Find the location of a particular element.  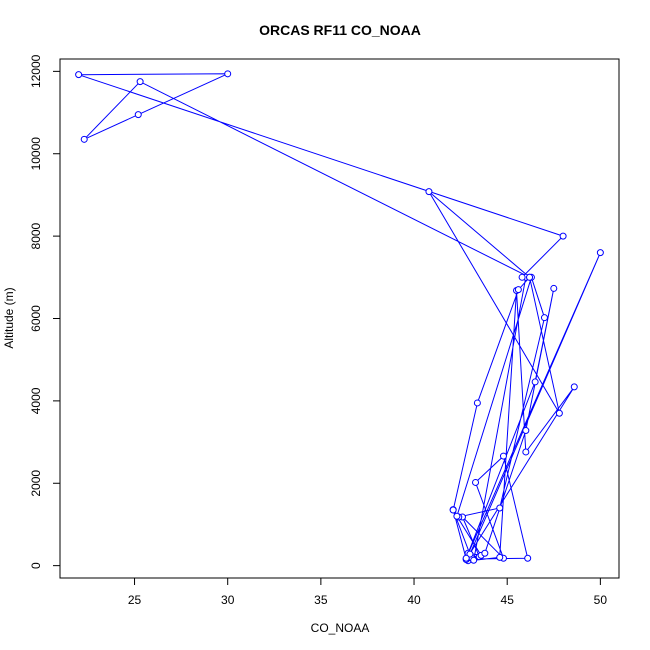

y-tick-label: 12000 is located at coordinates (36, 71).